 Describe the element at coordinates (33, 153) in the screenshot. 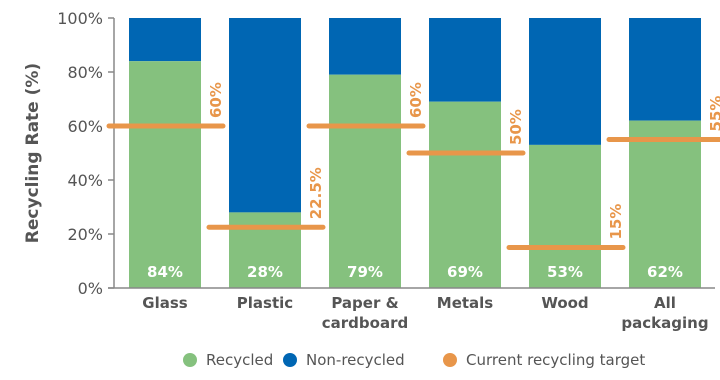

I see `y-axis-title: Recycling Rate (%)` at that location.